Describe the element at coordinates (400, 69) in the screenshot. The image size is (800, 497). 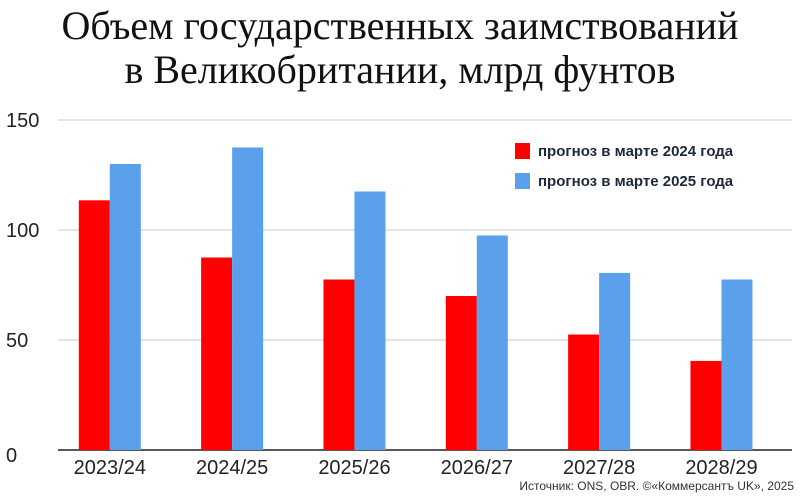
I see `chart-title-line-2: в Великобритании, млрд фунтов` at that location.